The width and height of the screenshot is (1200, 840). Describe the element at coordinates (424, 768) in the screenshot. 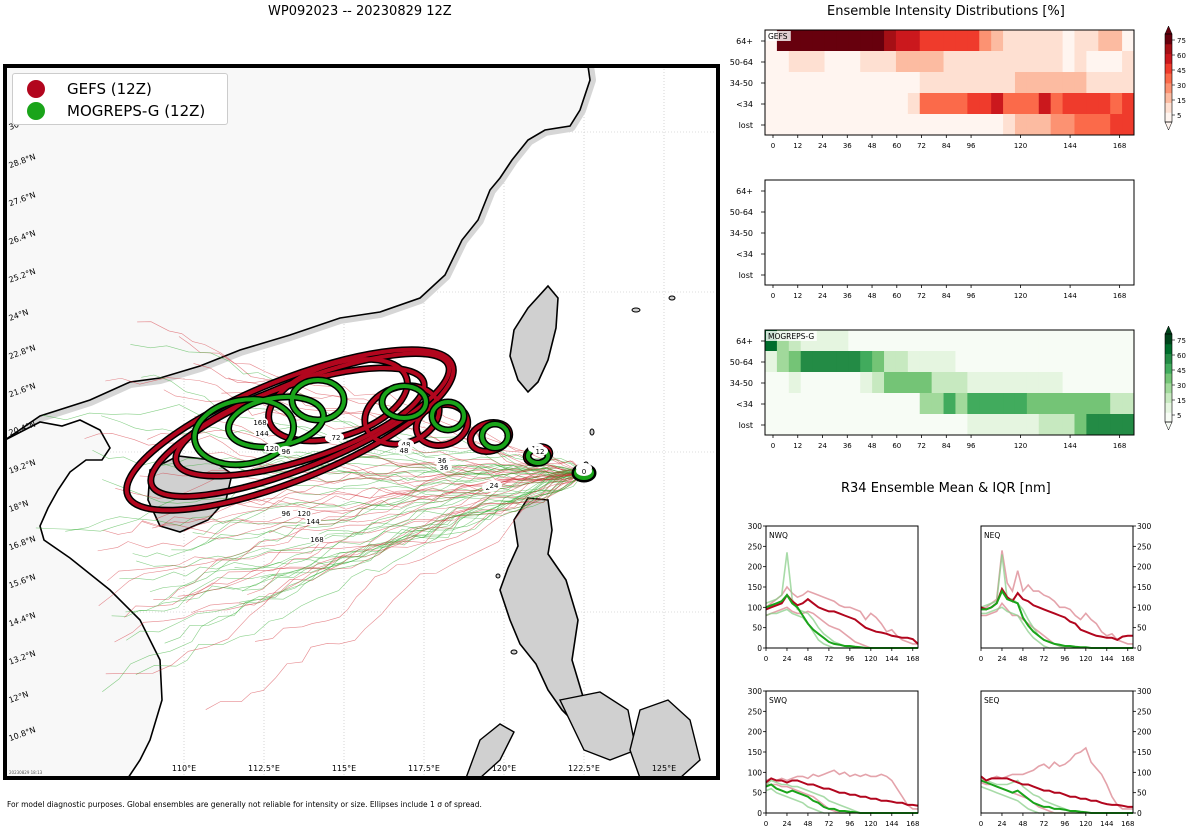

I see `lon-label: 117.5°E` at that location.